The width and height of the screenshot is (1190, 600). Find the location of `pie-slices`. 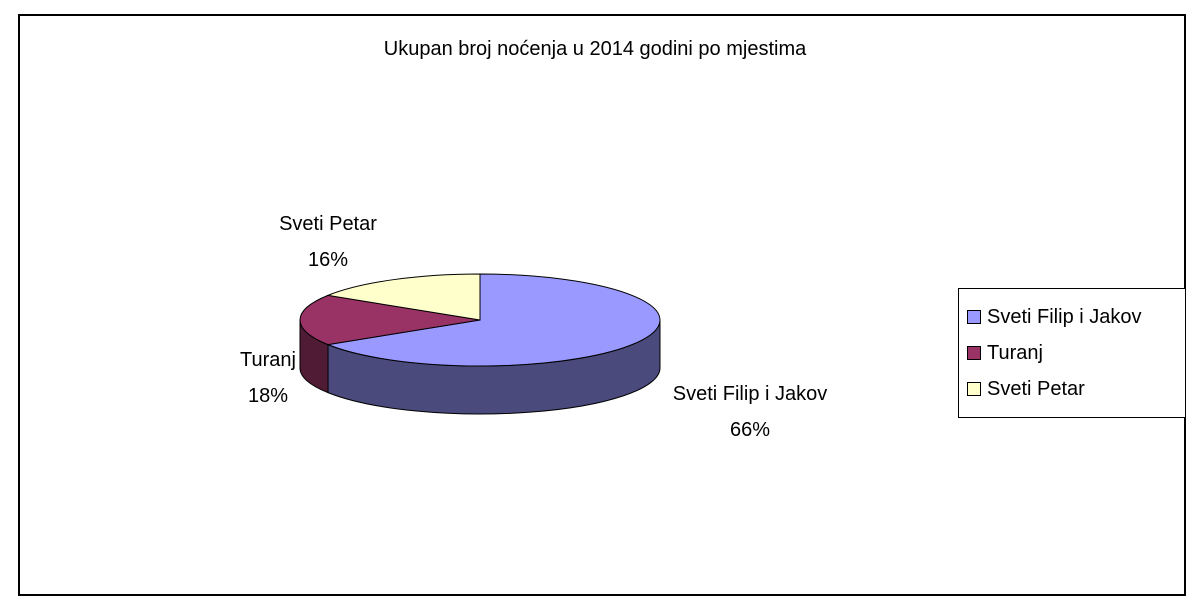

pie-slices is located at coordinates (480, 344).